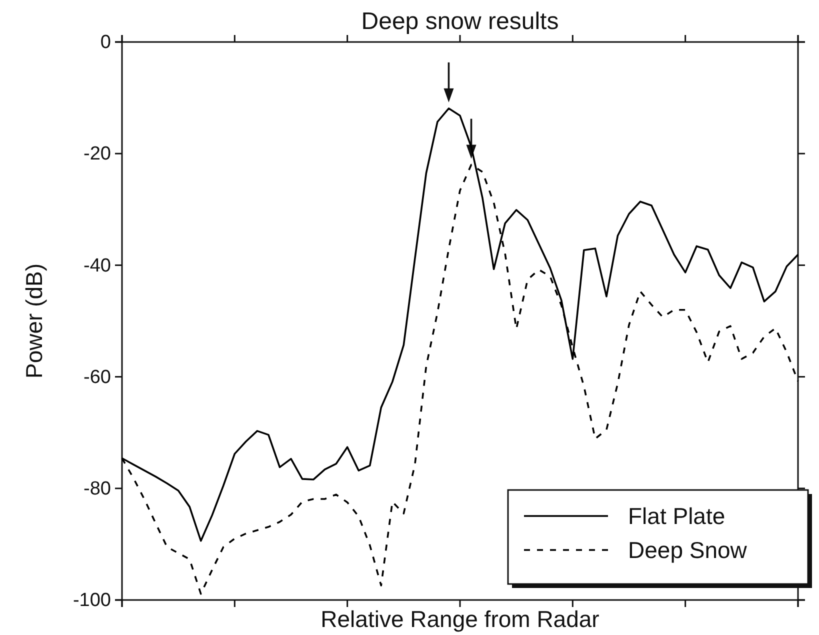 The height and width of the screenshot is (635, 819). Describe the element at coordinates (97, 265) in the screenshot. I see `y-tick-label: -40` at that location.